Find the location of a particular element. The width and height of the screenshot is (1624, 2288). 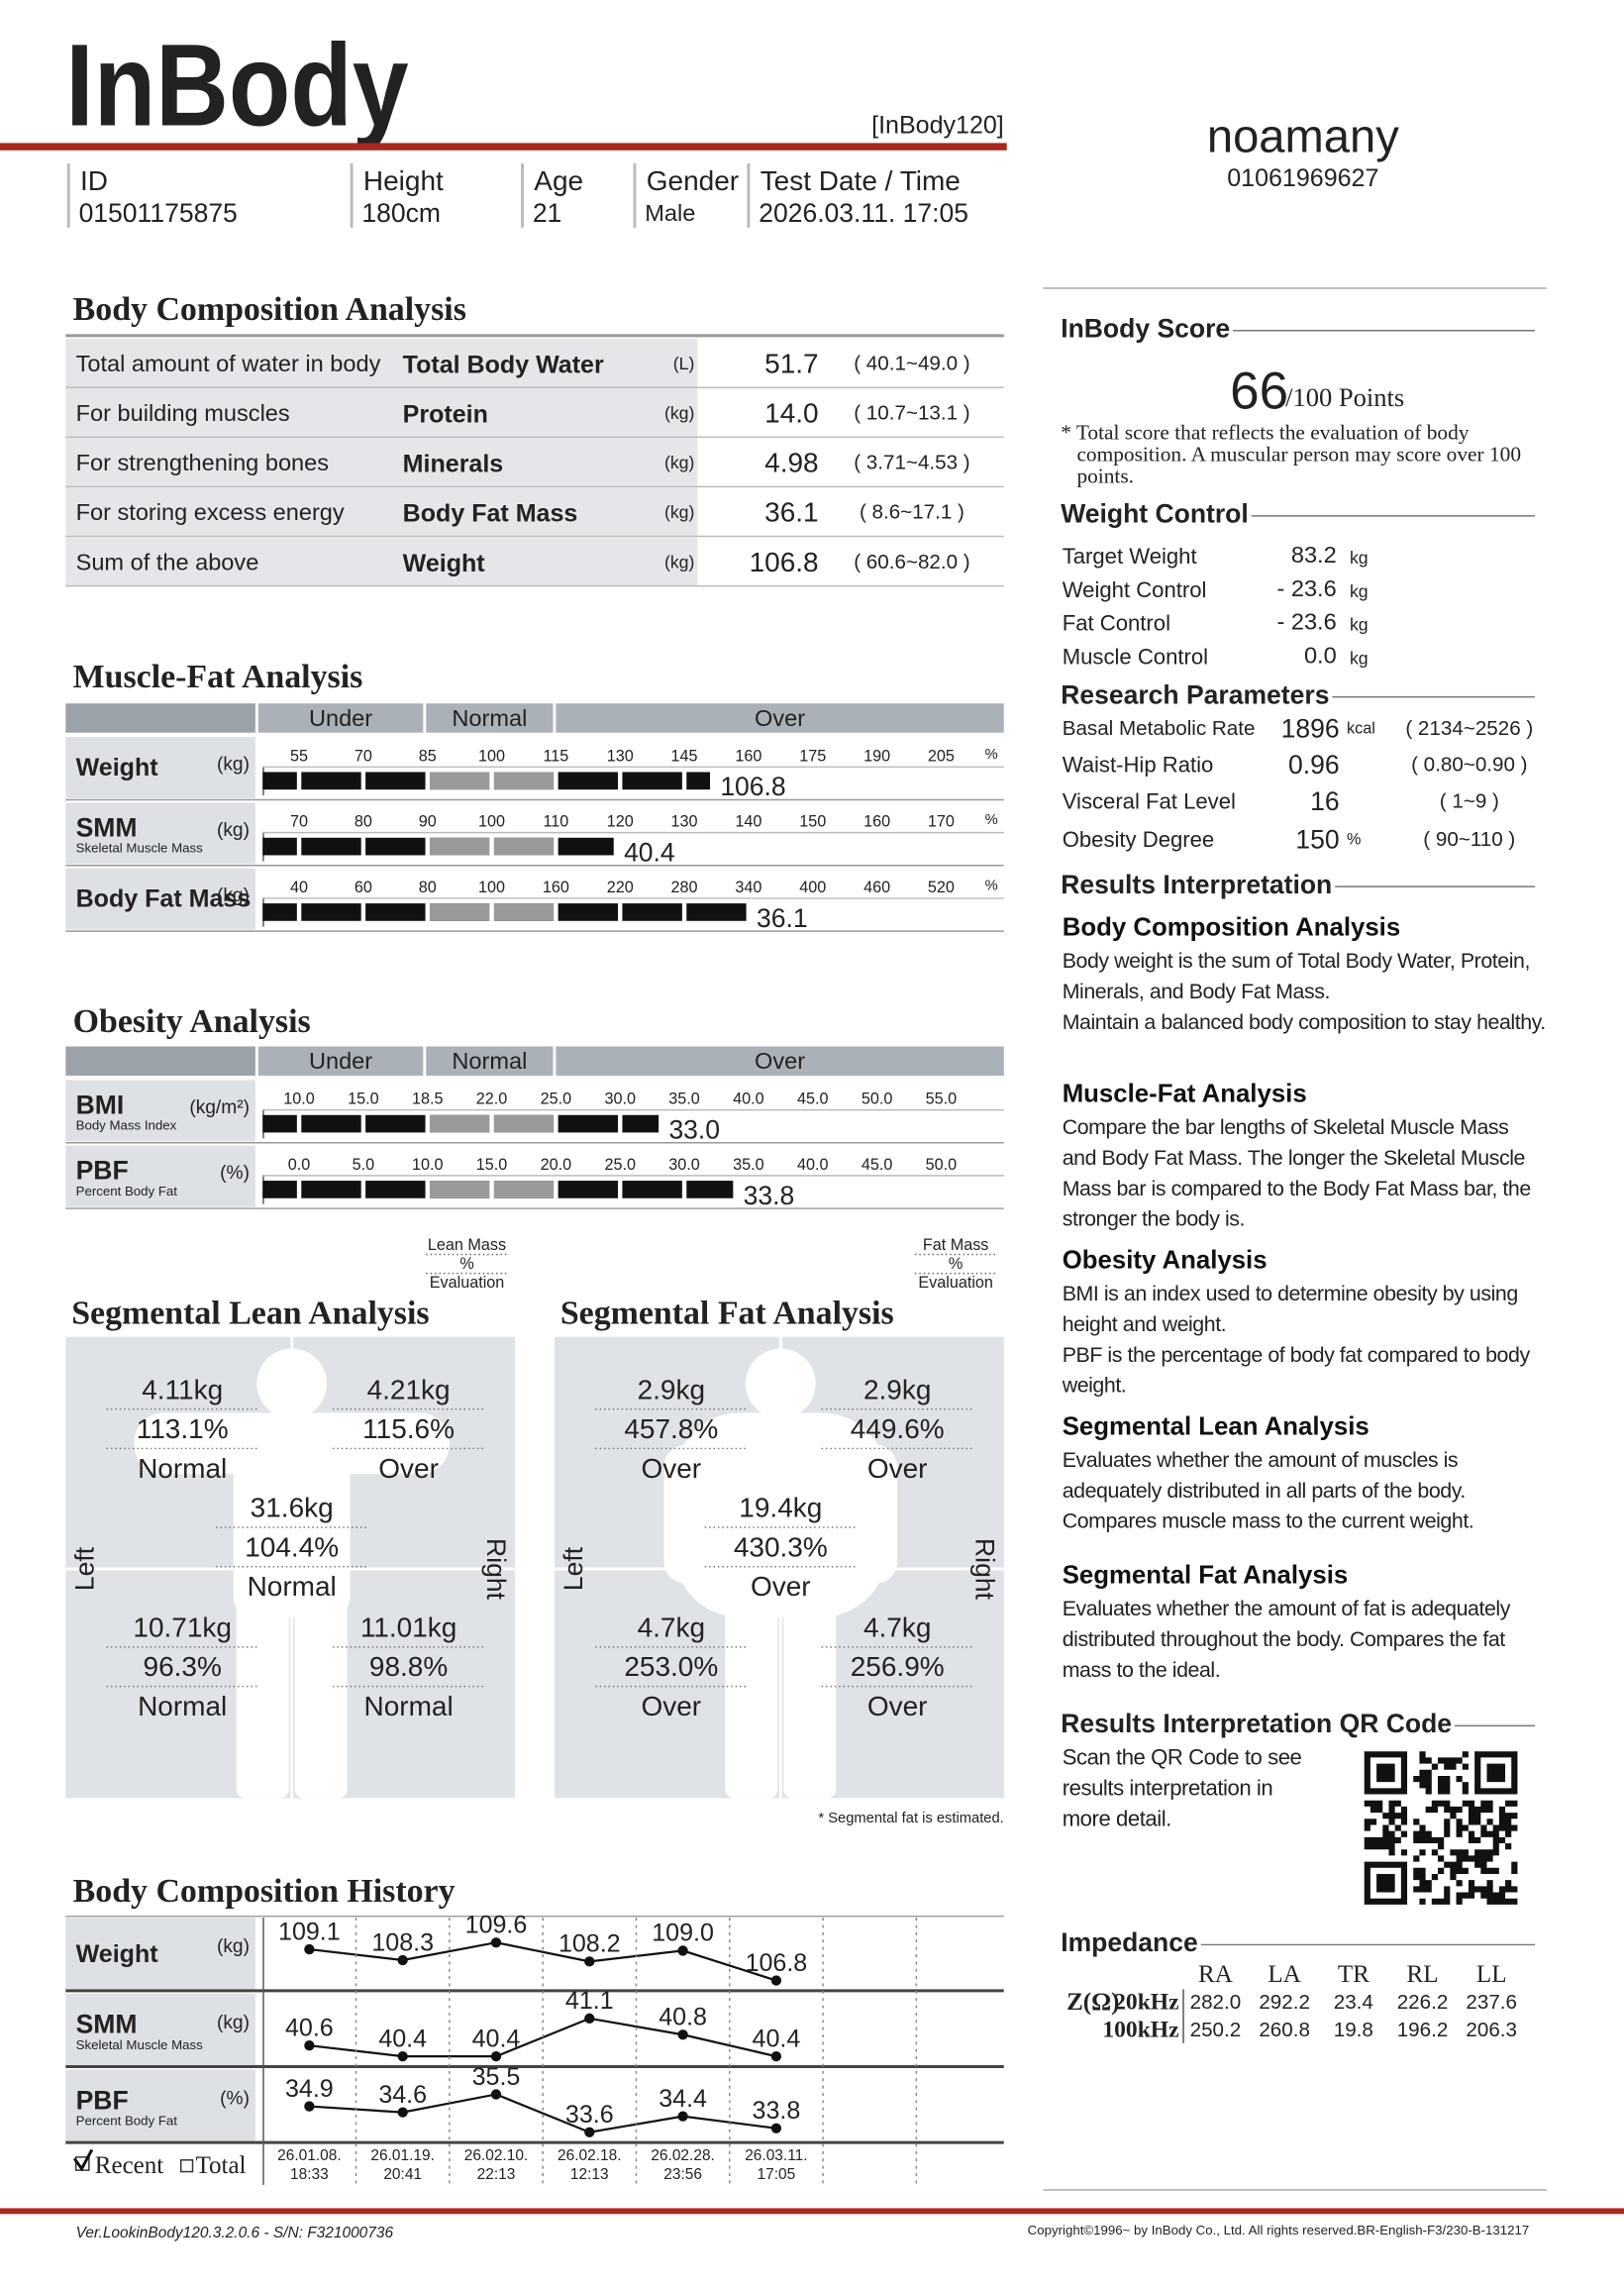

header-rule is located at coordinates (503, 147).